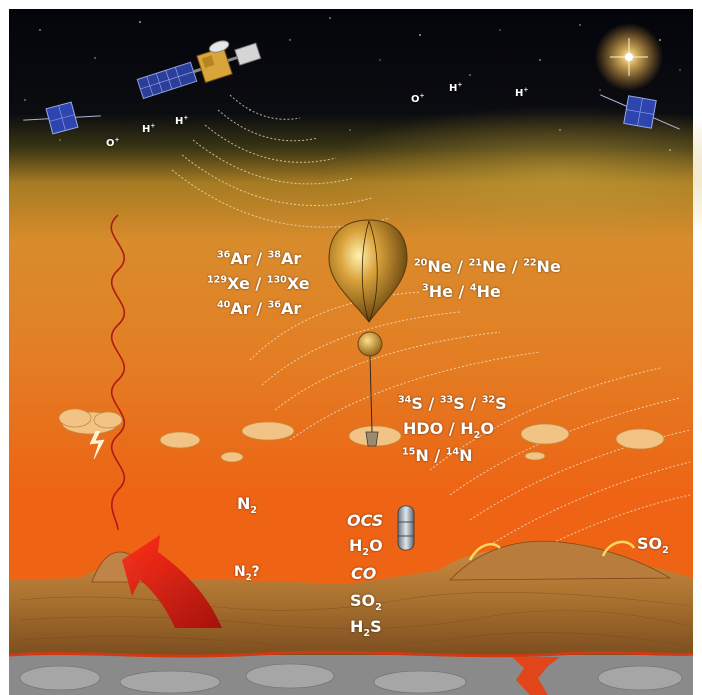  Describe the element at coordinates (149, 128) in the screenshot. I see `ion-h-plus-left-1: H+` at that location.